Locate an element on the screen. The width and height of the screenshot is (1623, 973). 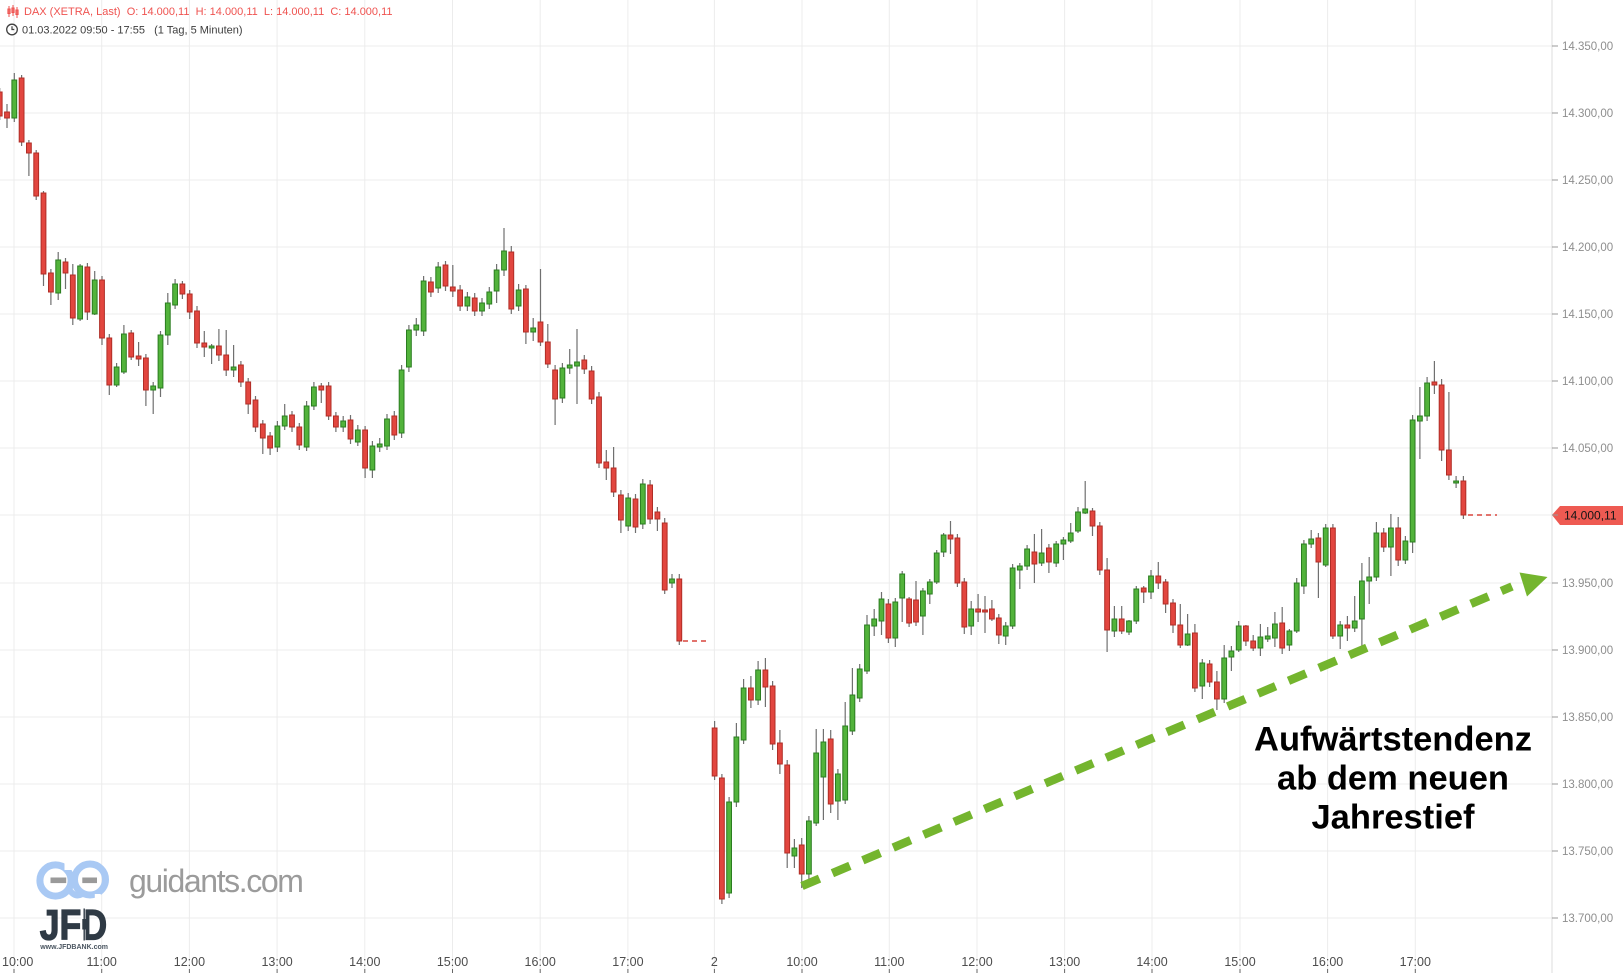
svg-text: JFD is located at coordinates (73, 926).